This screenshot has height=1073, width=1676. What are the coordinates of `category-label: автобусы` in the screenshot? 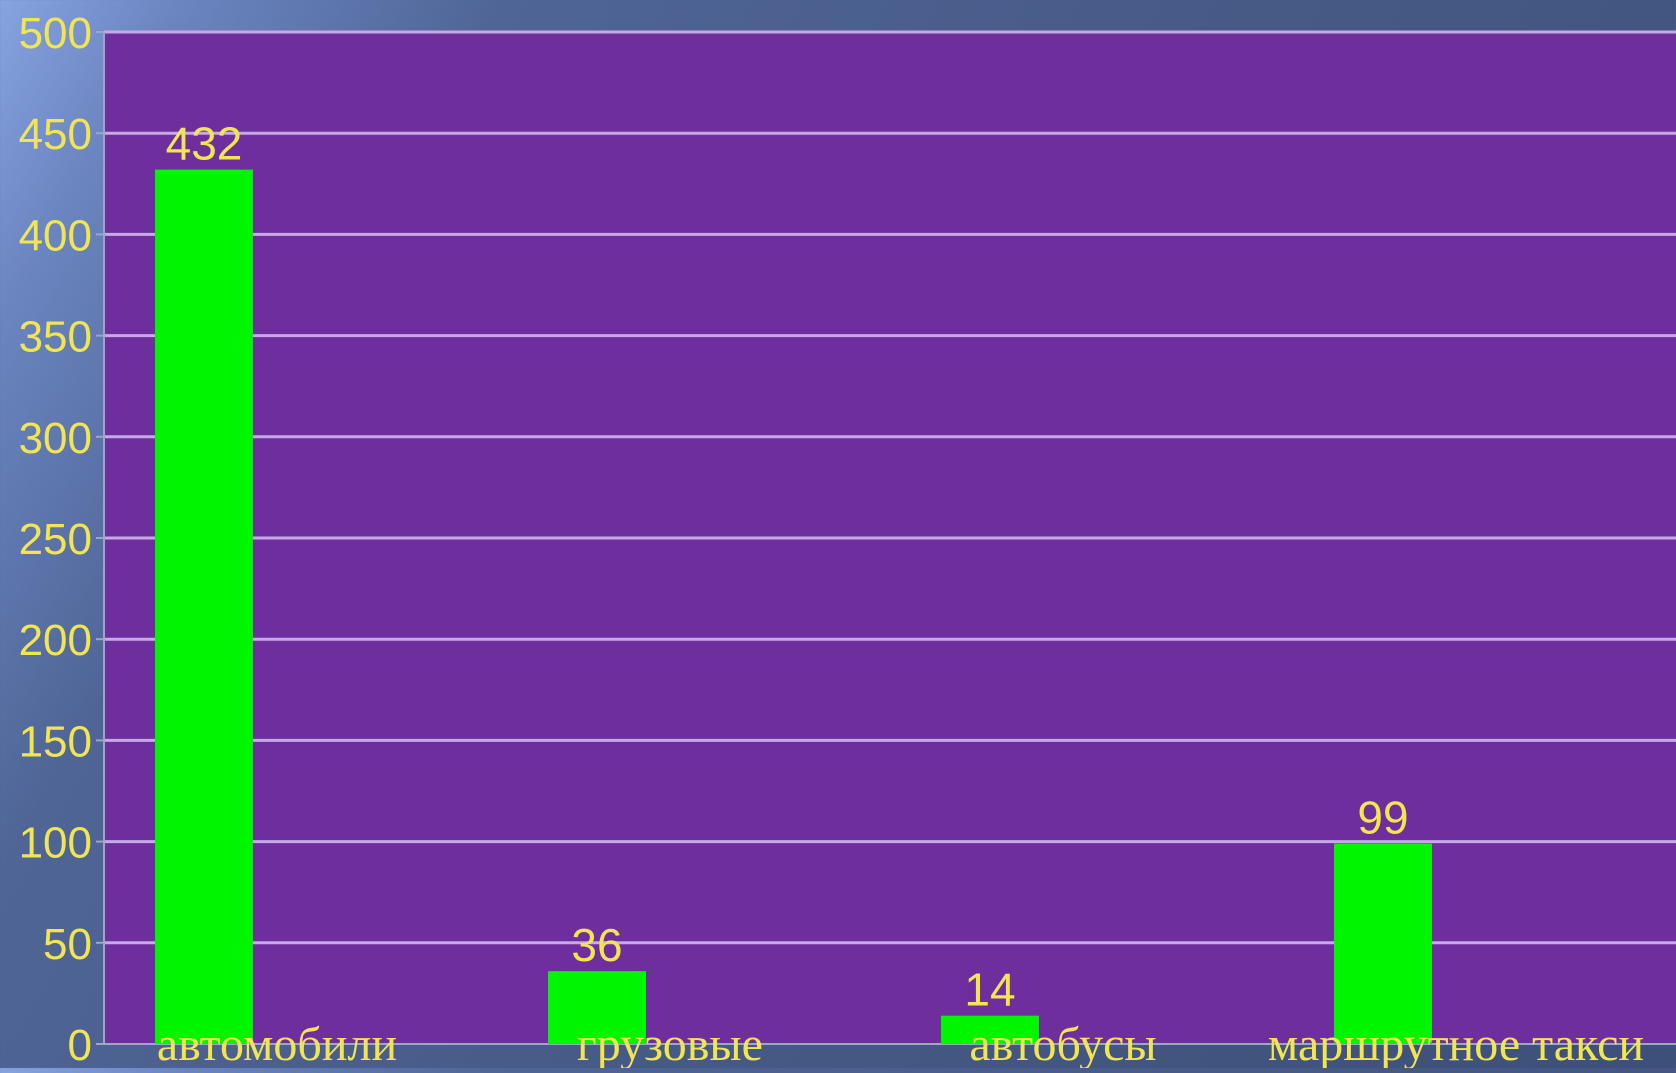 It's located at (1062, 1043).